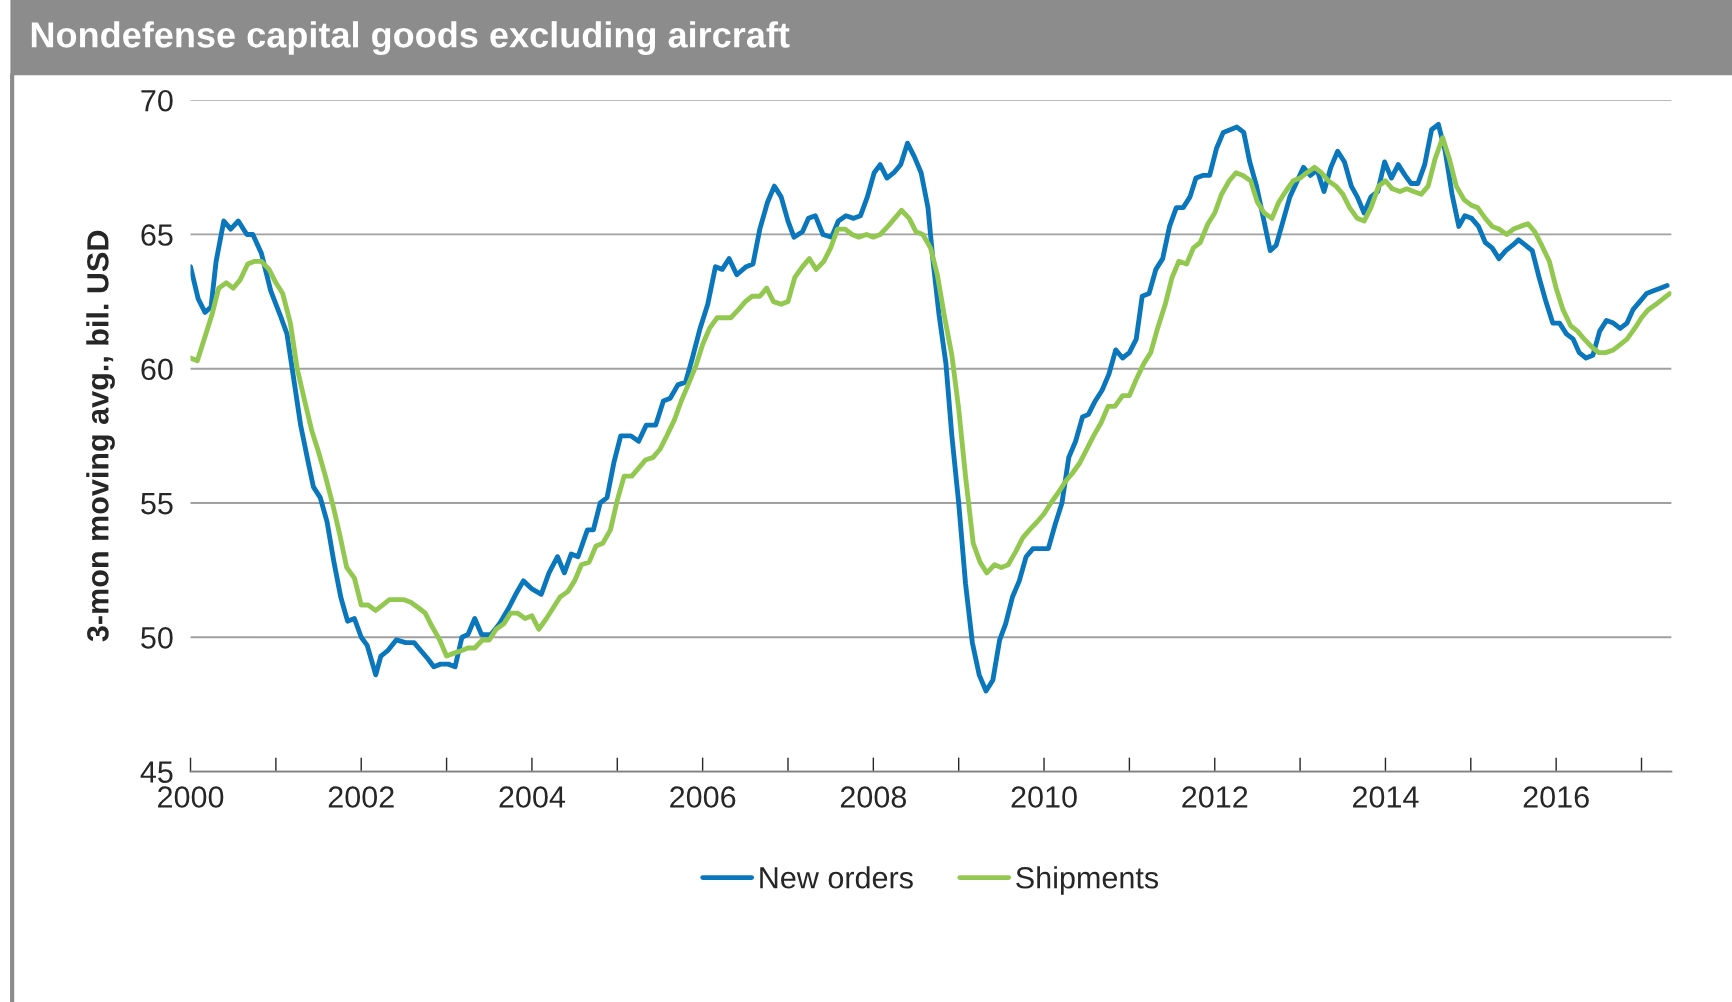  I want to click on chart-title: Nondefense capital goods excluding aircraft, so click(410, 38).